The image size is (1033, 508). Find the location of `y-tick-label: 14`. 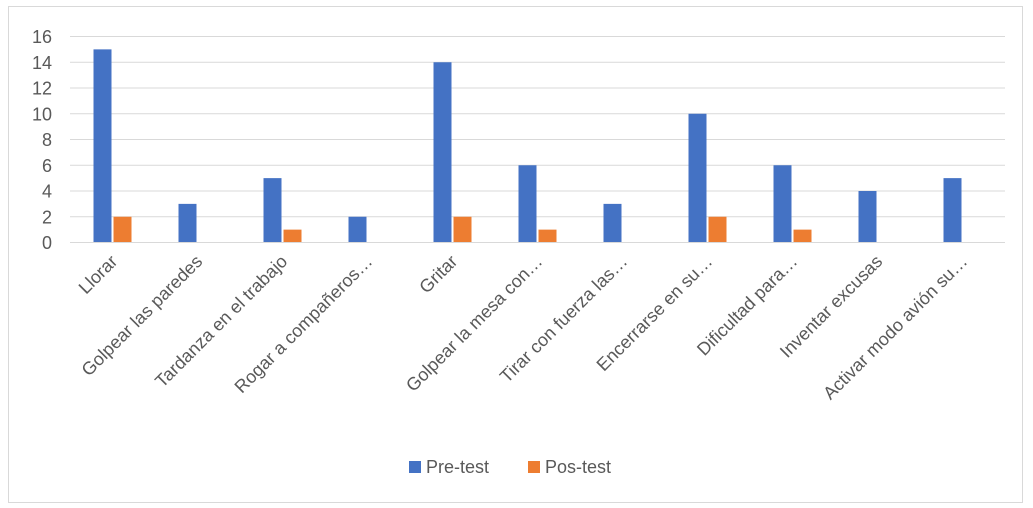

y-tick-label: 14 is located at coordinates (42, 63).